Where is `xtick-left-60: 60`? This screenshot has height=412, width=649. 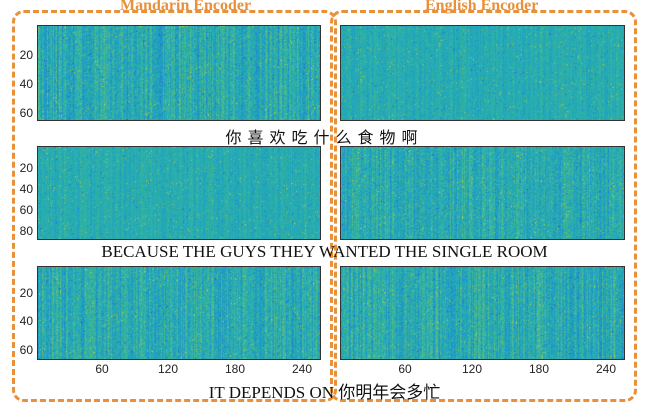 xtick-left-60: 60 is located at coordinates (102, 369).